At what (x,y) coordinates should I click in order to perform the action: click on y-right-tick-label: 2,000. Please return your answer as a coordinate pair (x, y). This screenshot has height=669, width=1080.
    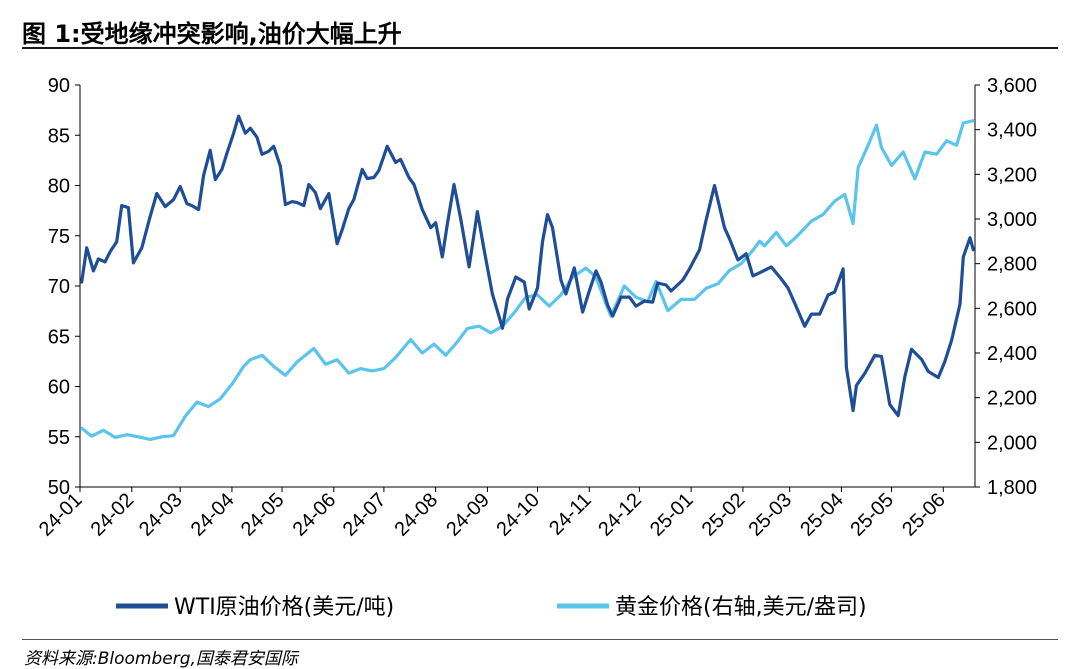
    Looking at the image, I should click on (1012, 443).